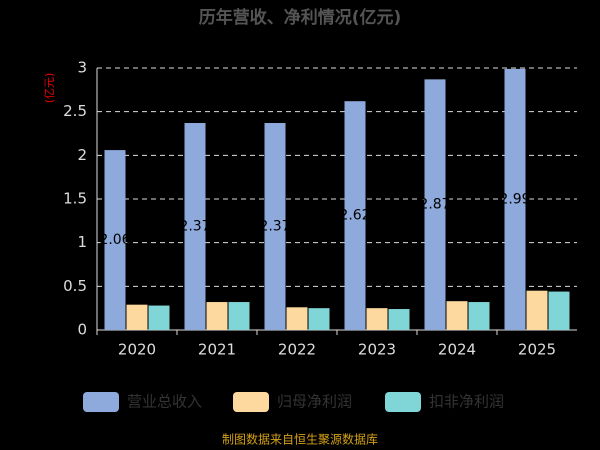 The width and height of the screenshot is (600, 450). What do you see at coordinates (217, 350) in the screenshot?
I see `x-tick-label: 2021` at bounding box center [217, 350].